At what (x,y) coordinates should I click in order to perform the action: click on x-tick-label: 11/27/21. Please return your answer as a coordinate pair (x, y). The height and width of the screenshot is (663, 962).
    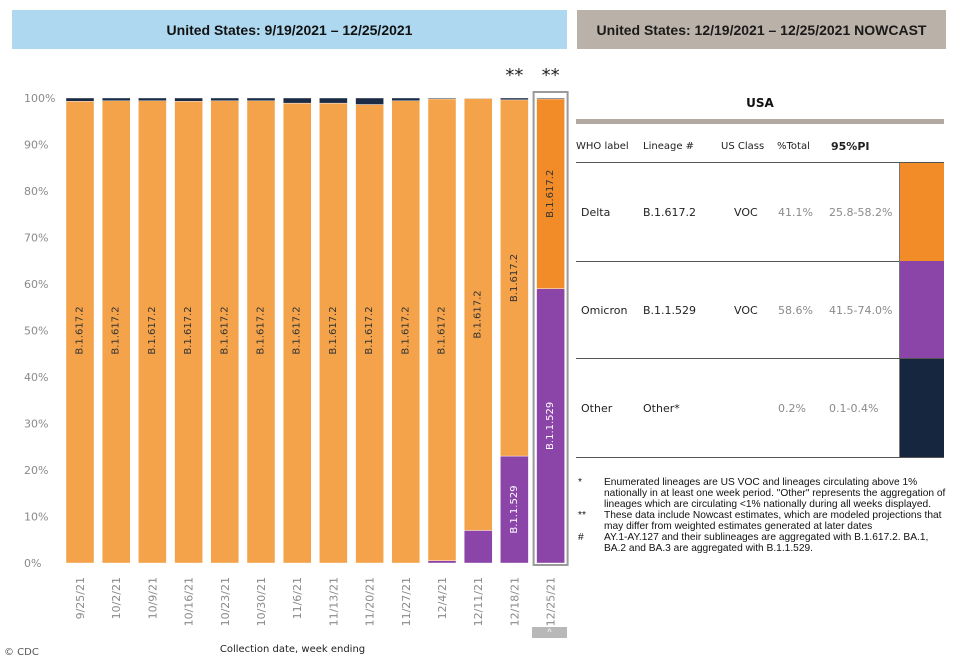
    Looking at the image, I should click on (406, 601).